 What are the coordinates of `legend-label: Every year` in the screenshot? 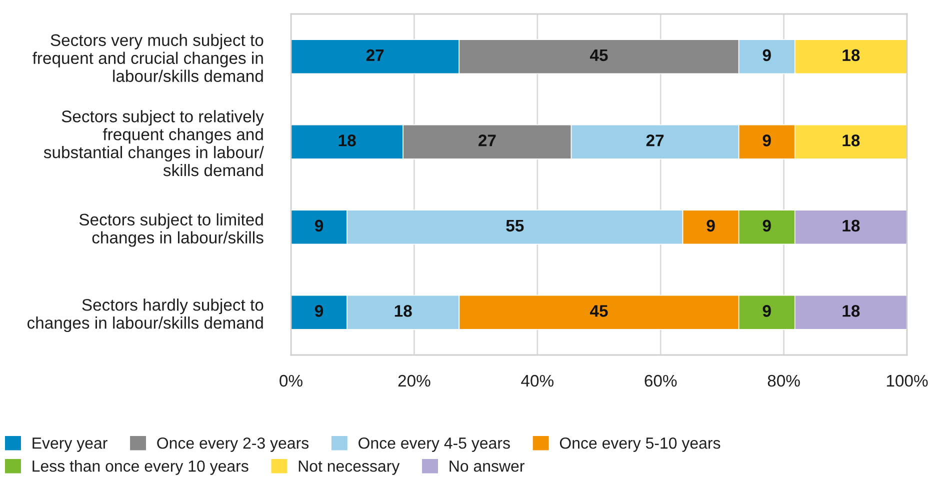 It's located at (70, 445).